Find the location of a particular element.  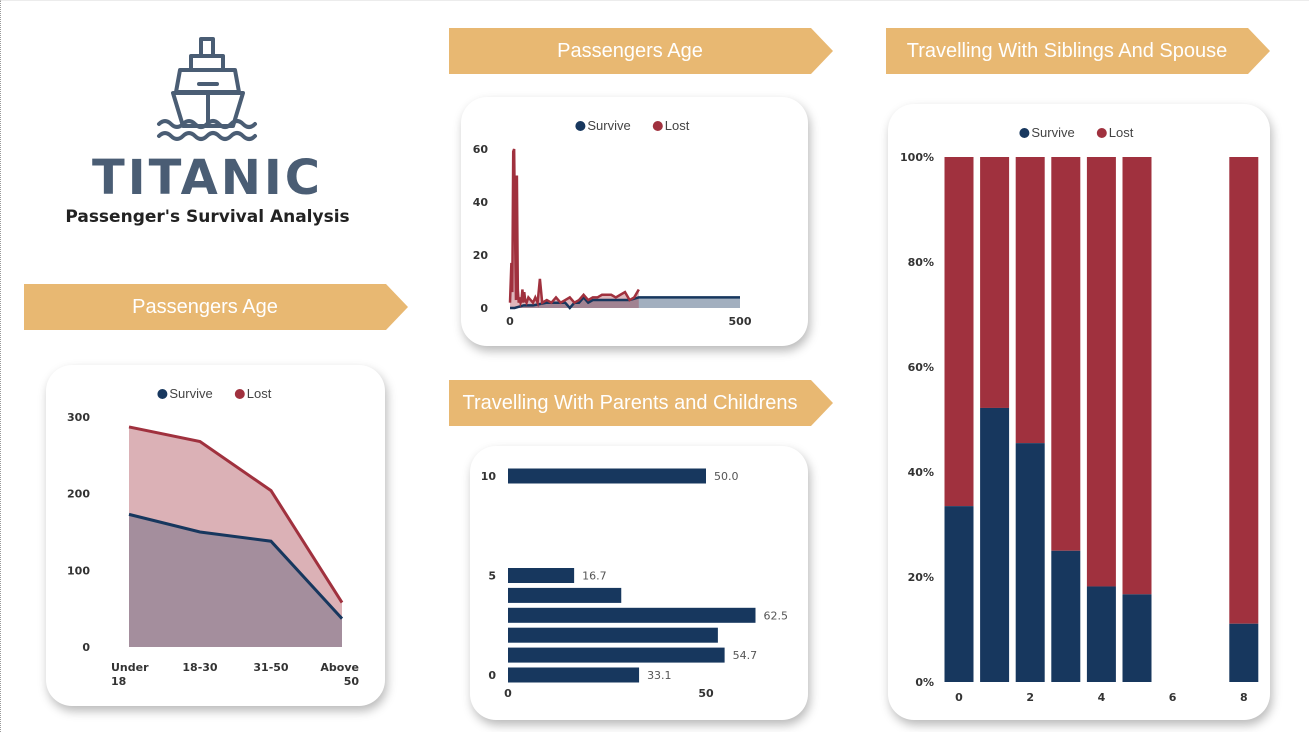

banner-label: Travelling With Parents and Childrens is located at coordinates (630, 403).